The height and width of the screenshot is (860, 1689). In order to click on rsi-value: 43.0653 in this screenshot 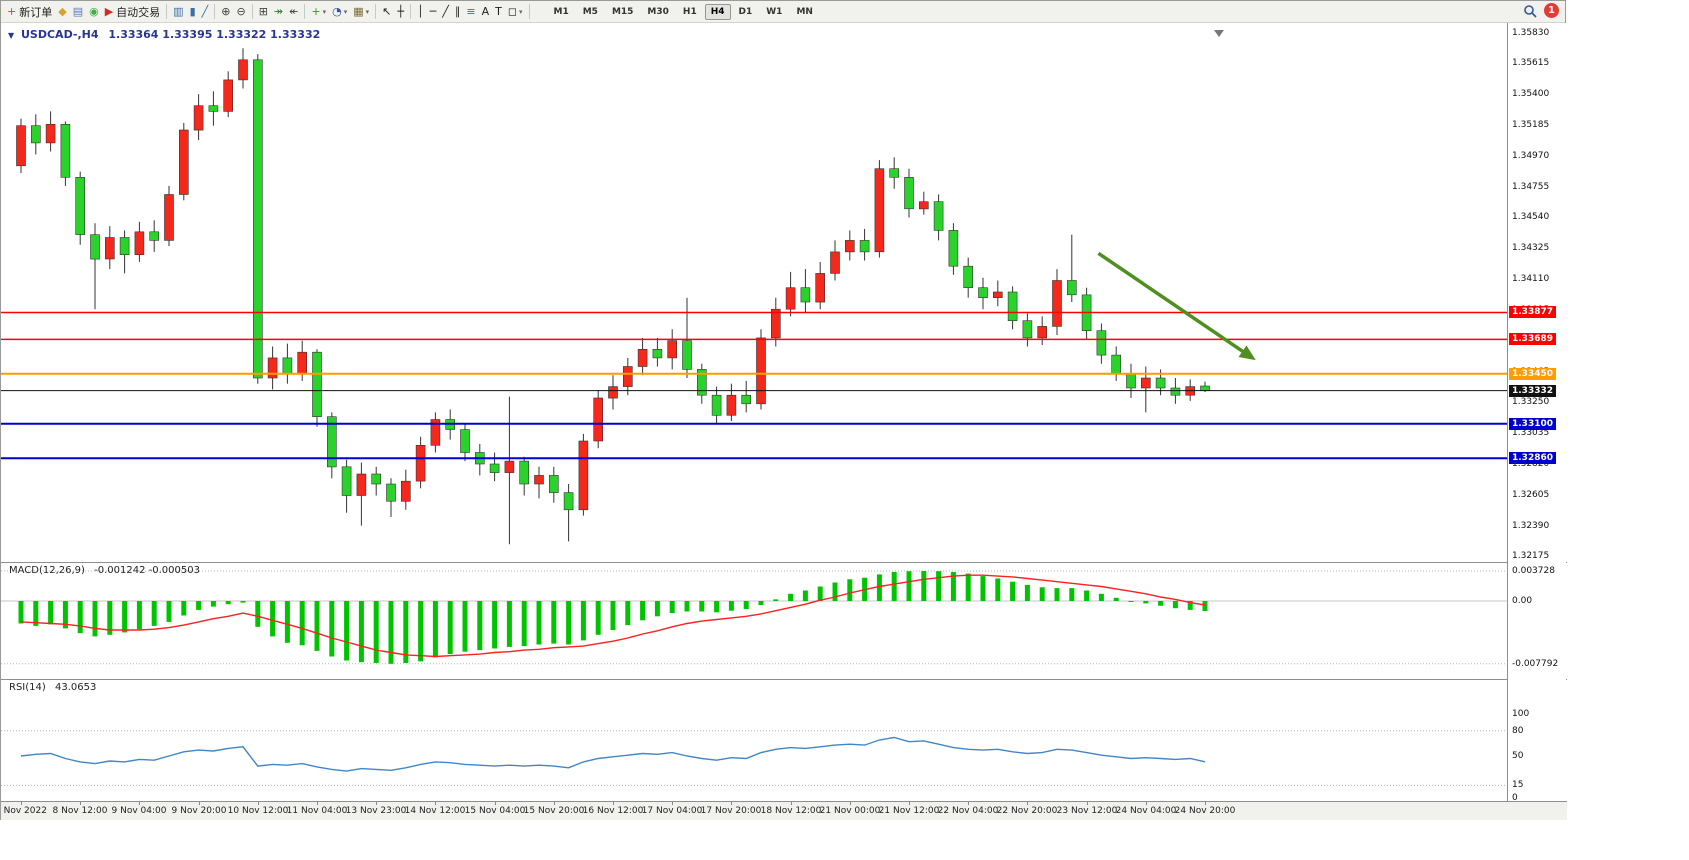, I will do `click(75, 687)`.